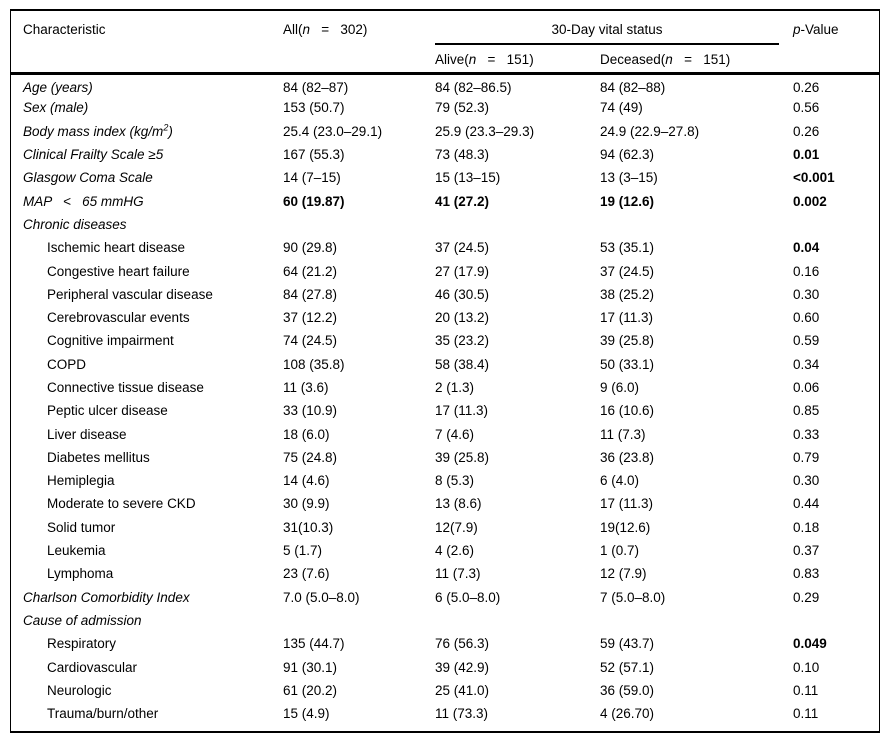 This screenshot has height=745, width=889. I want to click on alive-value-cell: 79 (52.3), so click(462, 108).